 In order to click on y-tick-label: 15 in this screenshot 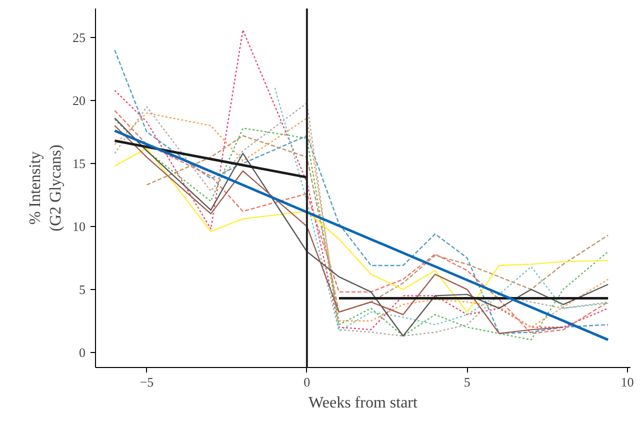, I will do `click(79, 163)`.